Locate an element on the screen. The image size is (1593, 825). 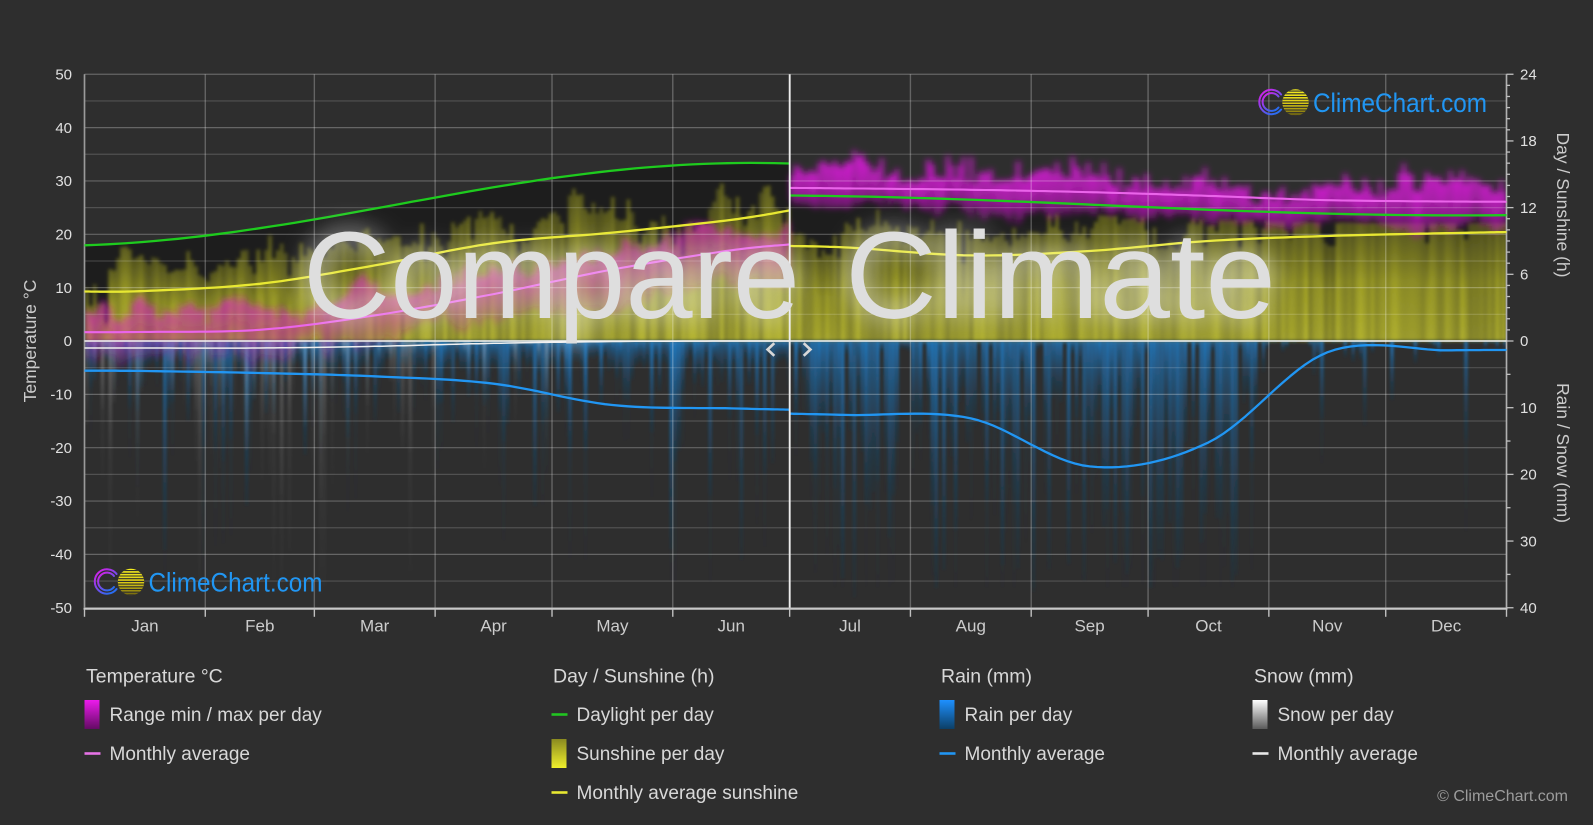
svg-text: Snow per day is located at coordinates (1336, 715).